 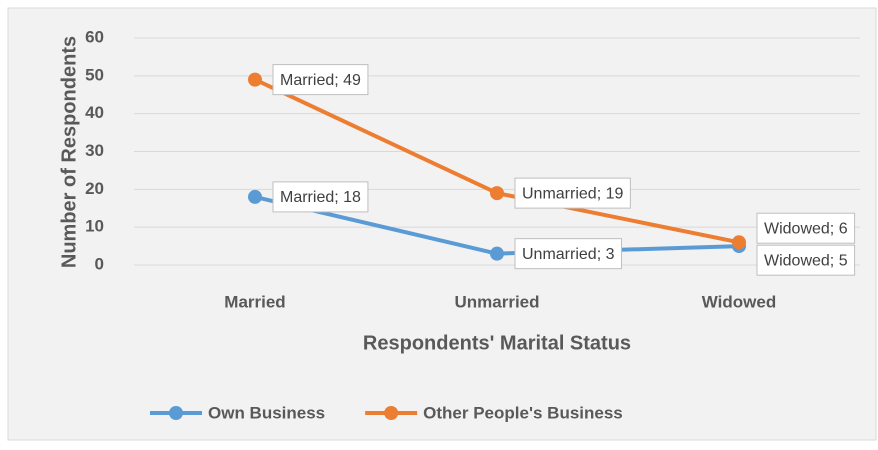 What do you see at coordinates (254, 301) in the screenshot?
I see `x-tick-label: Married` at bounding box center [254, 301].